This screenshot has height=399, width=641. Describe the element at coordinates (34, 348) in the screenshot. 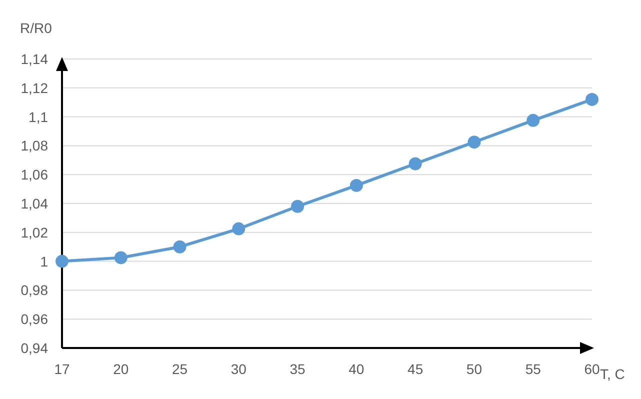

I see `y-tick-label: 0,94` at that location.